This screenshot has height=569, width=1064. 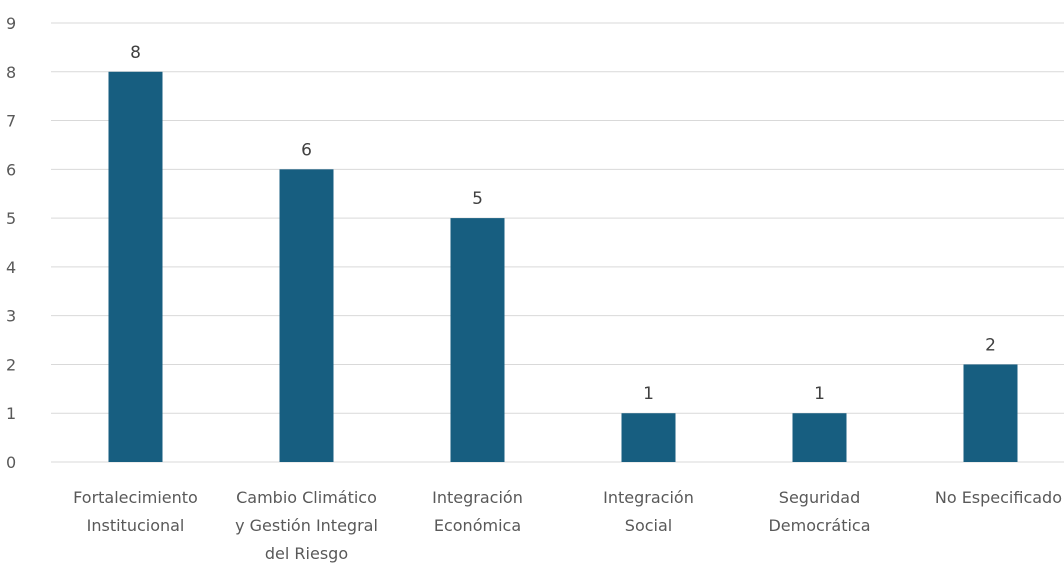 What do you see at coordinates (819, 394) in the screenshot?
I see `data-label-4: 1` at bounding box center [819, 394].